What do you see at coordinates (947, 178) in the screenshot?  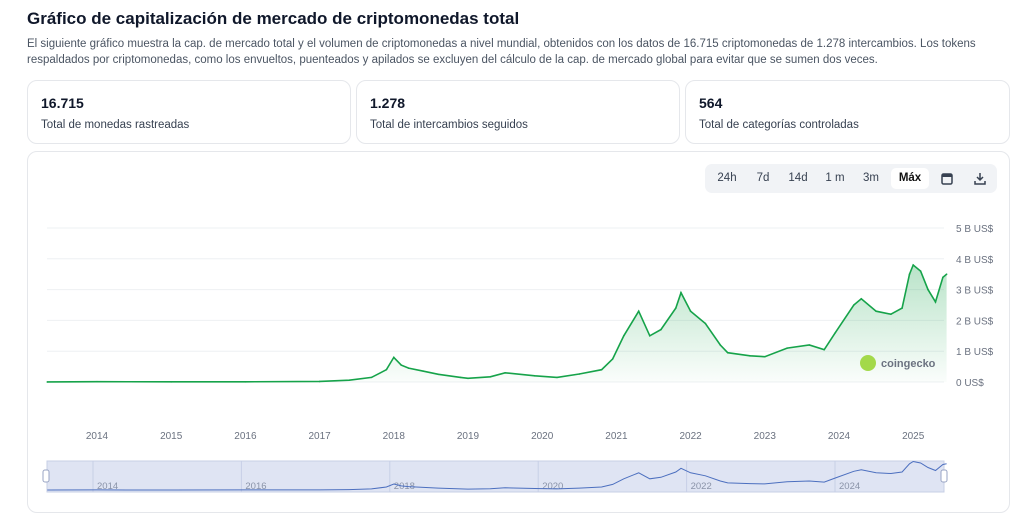 I see `calendar-icon` at bounding box center [947, 178].